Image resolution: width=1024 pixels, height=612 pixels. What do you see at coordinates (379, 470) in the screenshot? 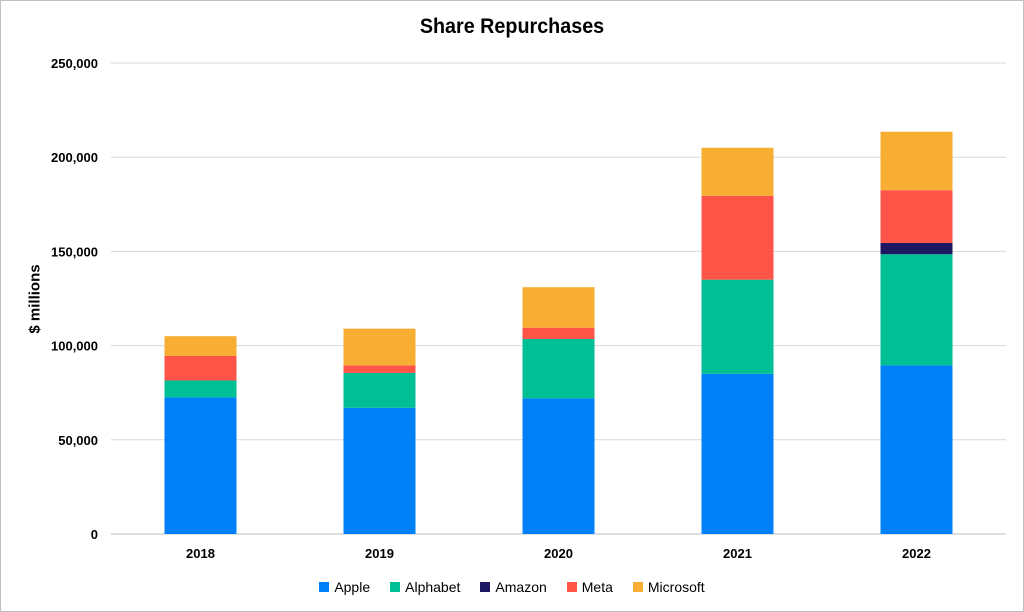
I see `bar-segment-apple-2019` at bounding box center [379, 470].